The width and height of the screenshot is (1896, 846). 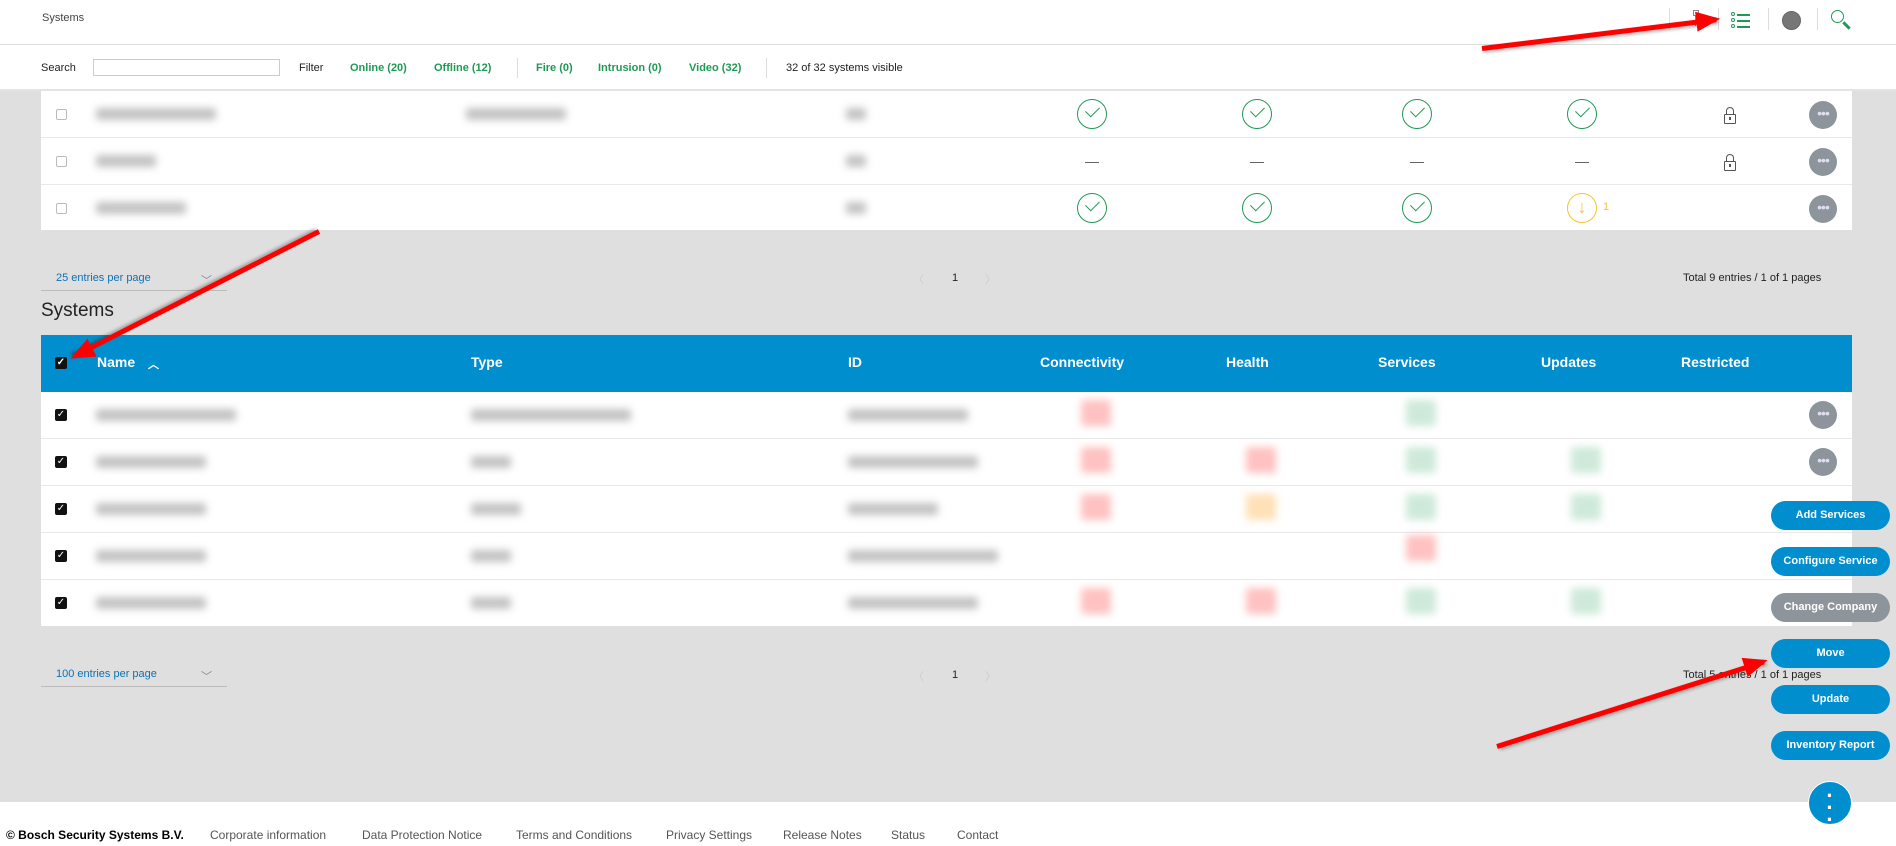 What do you see at coordinates (1407, 362) in the screenshot?
I see `column-services: Services` at bounding box center [1407, 362].